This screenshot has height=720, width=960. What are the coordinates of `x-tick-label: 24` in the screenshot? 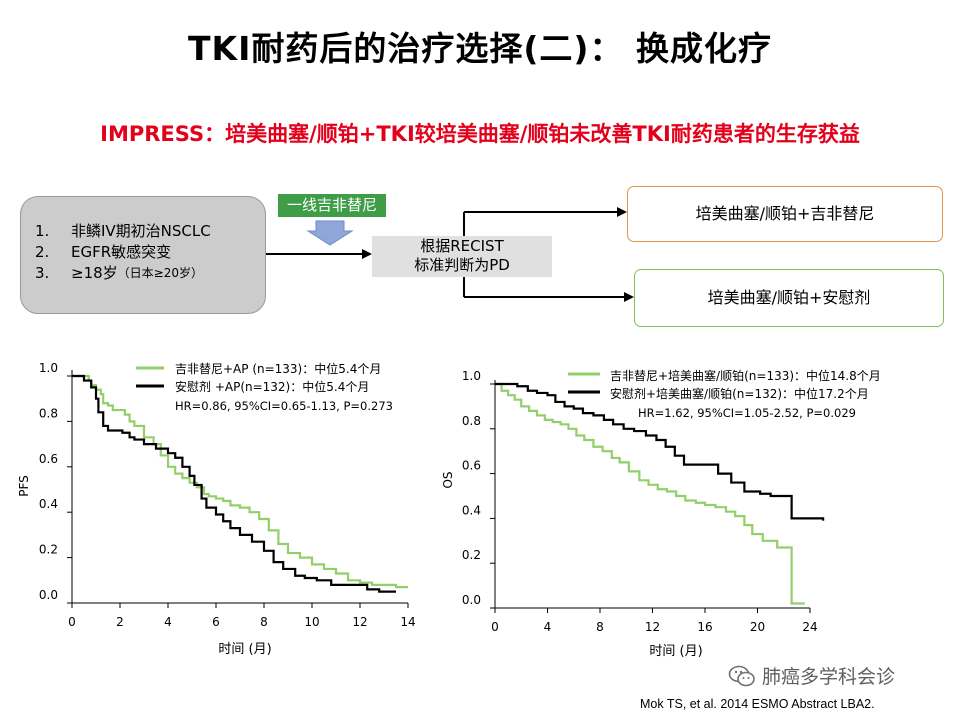 It's located at (809, 627).